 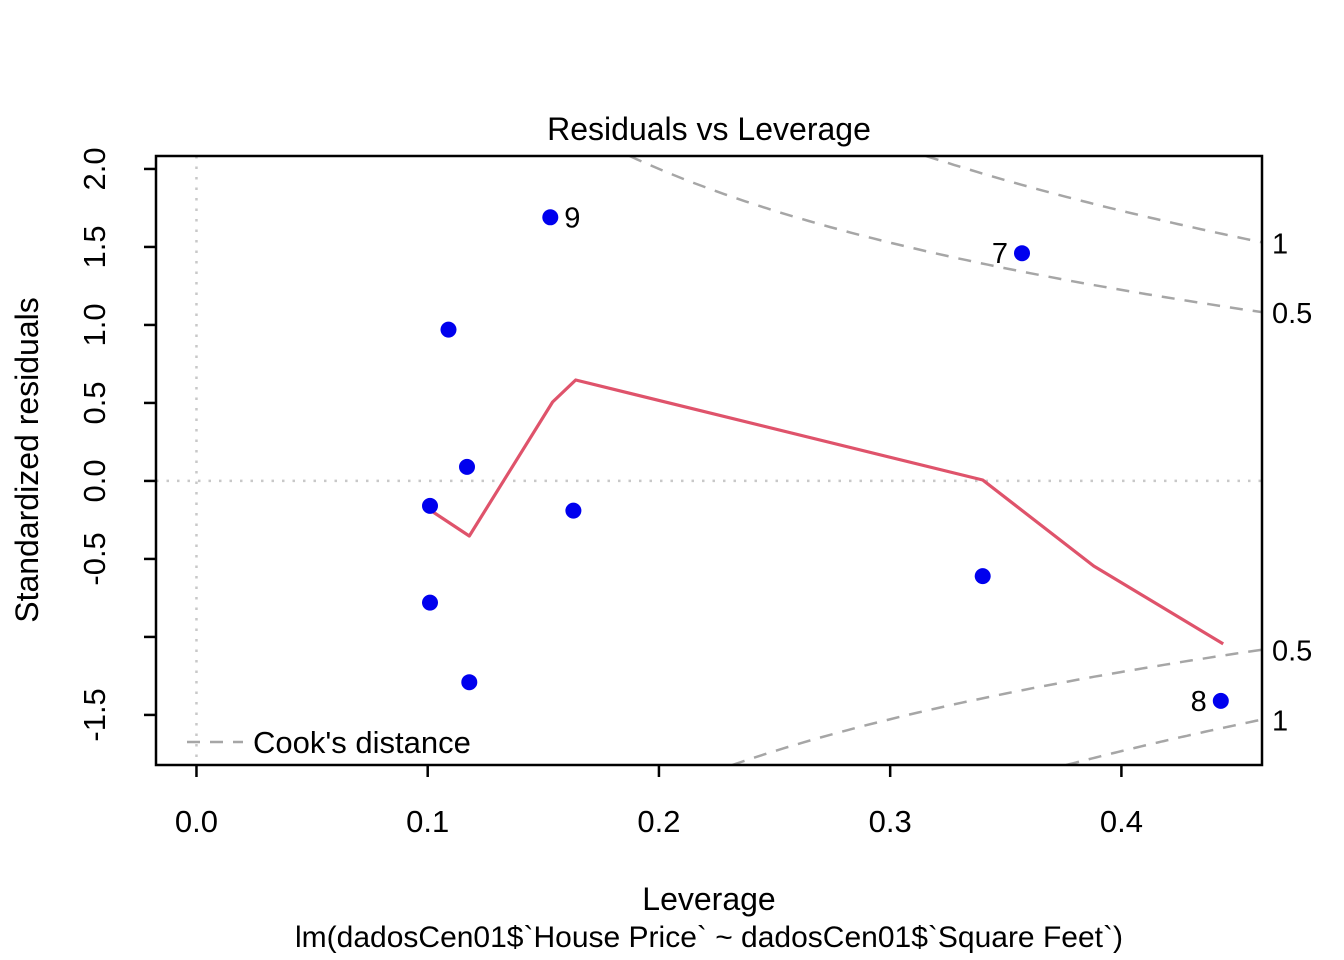 I want to click on y-tick-label: 2.0, so click(x=94, y=168).